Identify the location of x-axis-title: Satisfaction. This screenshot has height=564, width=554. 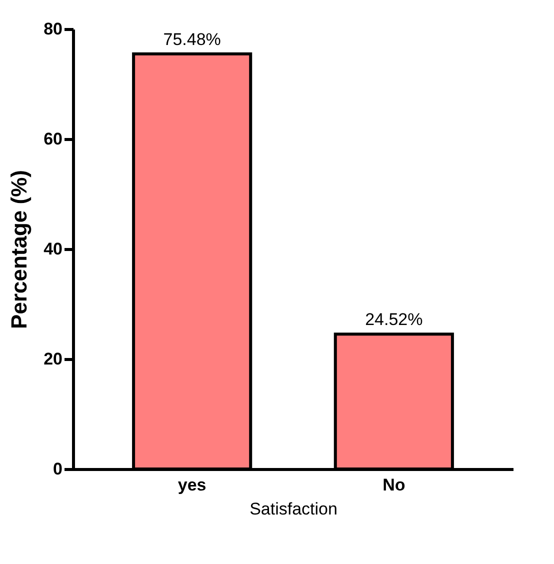
(294, 509).